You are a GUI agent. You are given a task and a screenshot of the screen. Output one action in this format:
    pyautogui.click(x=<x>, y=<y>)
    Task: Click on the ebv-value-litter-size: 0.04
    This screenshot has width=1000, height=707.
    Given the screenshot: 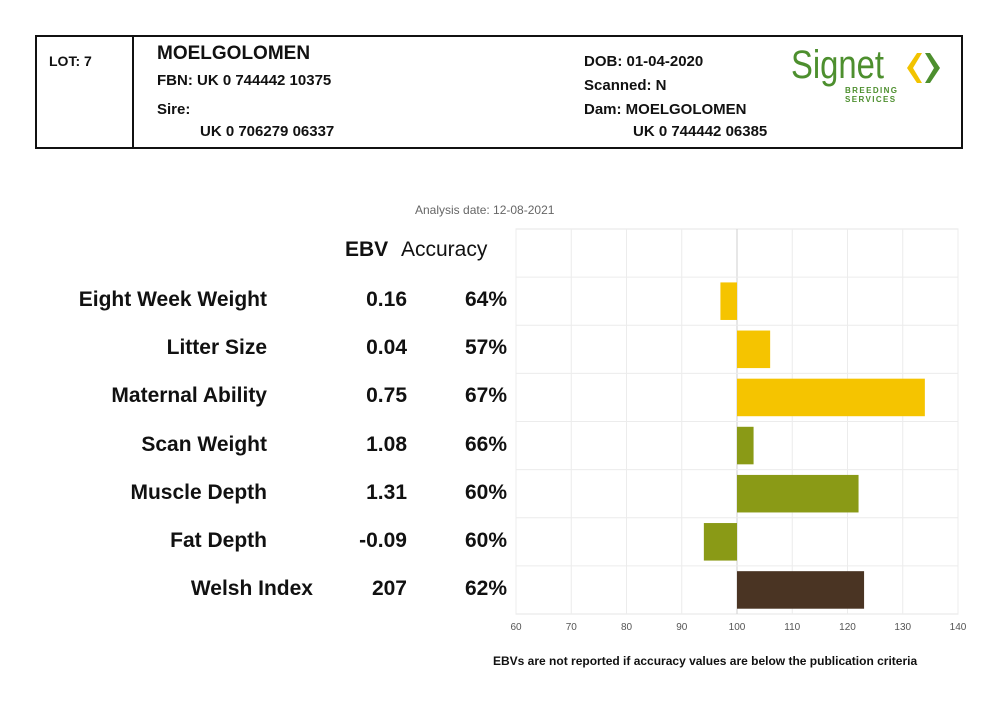 What is the action you would take?
    pyautogui.click(x=386, y=347)
    